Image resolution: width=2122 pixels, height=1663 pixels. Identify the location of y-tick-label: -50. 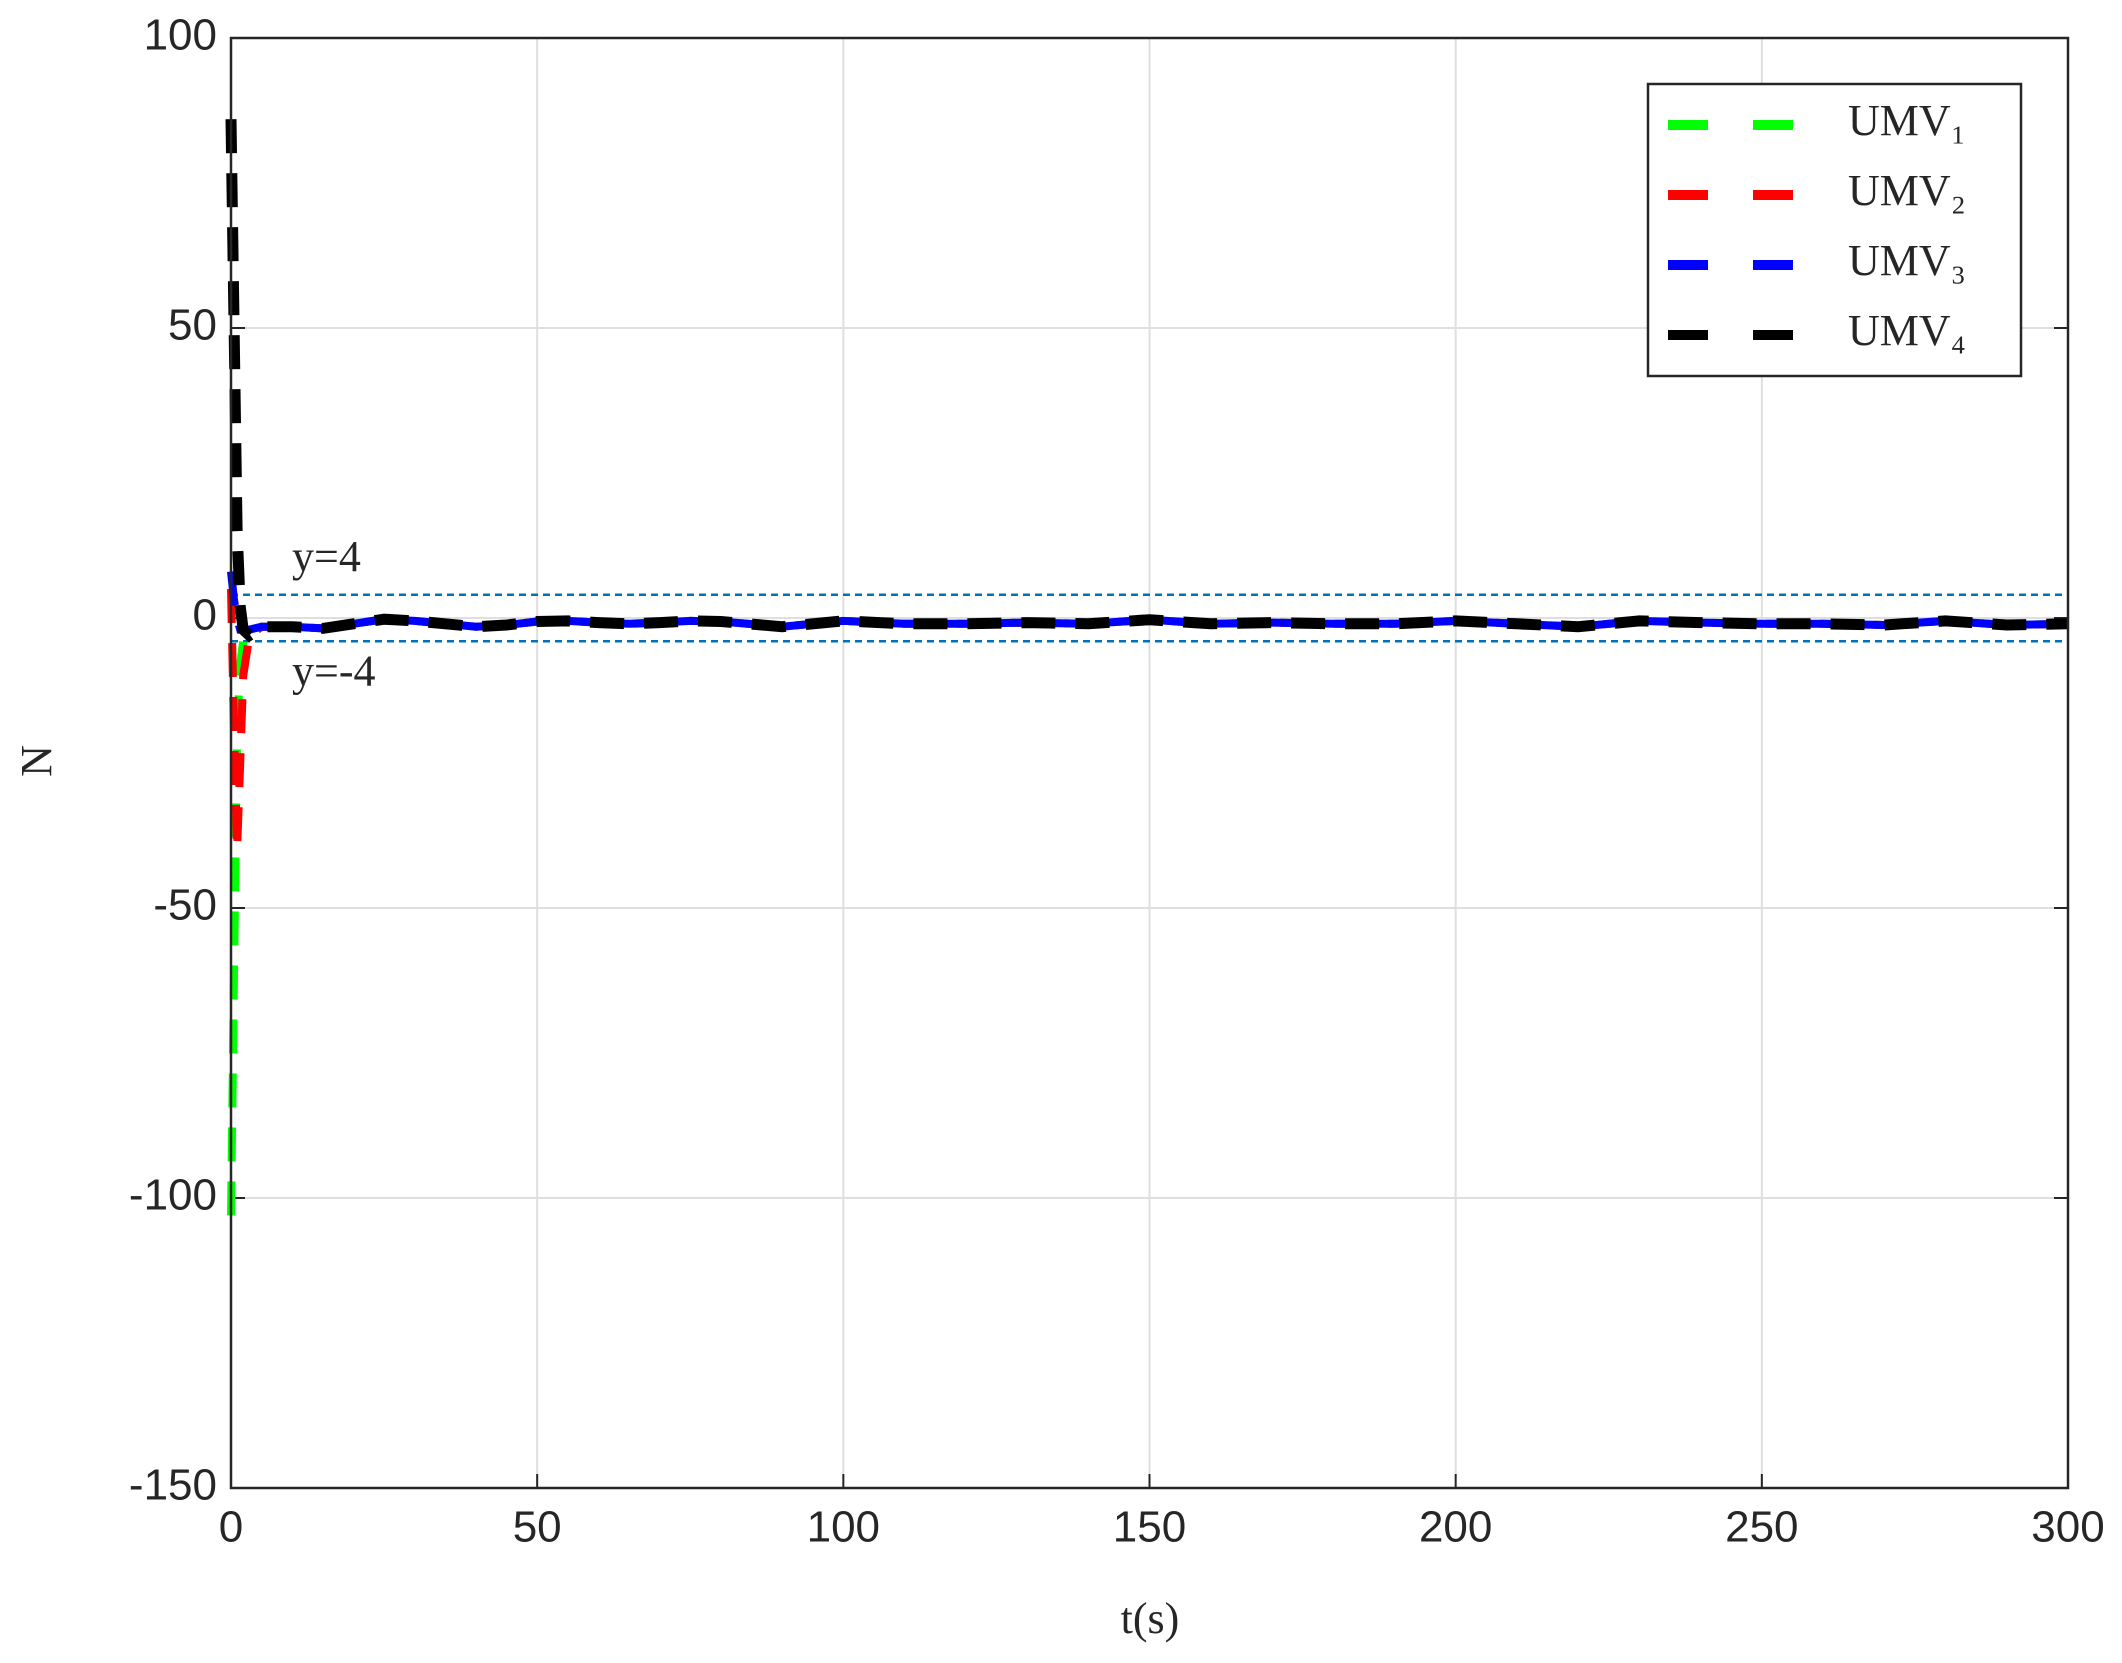
(185, 905).